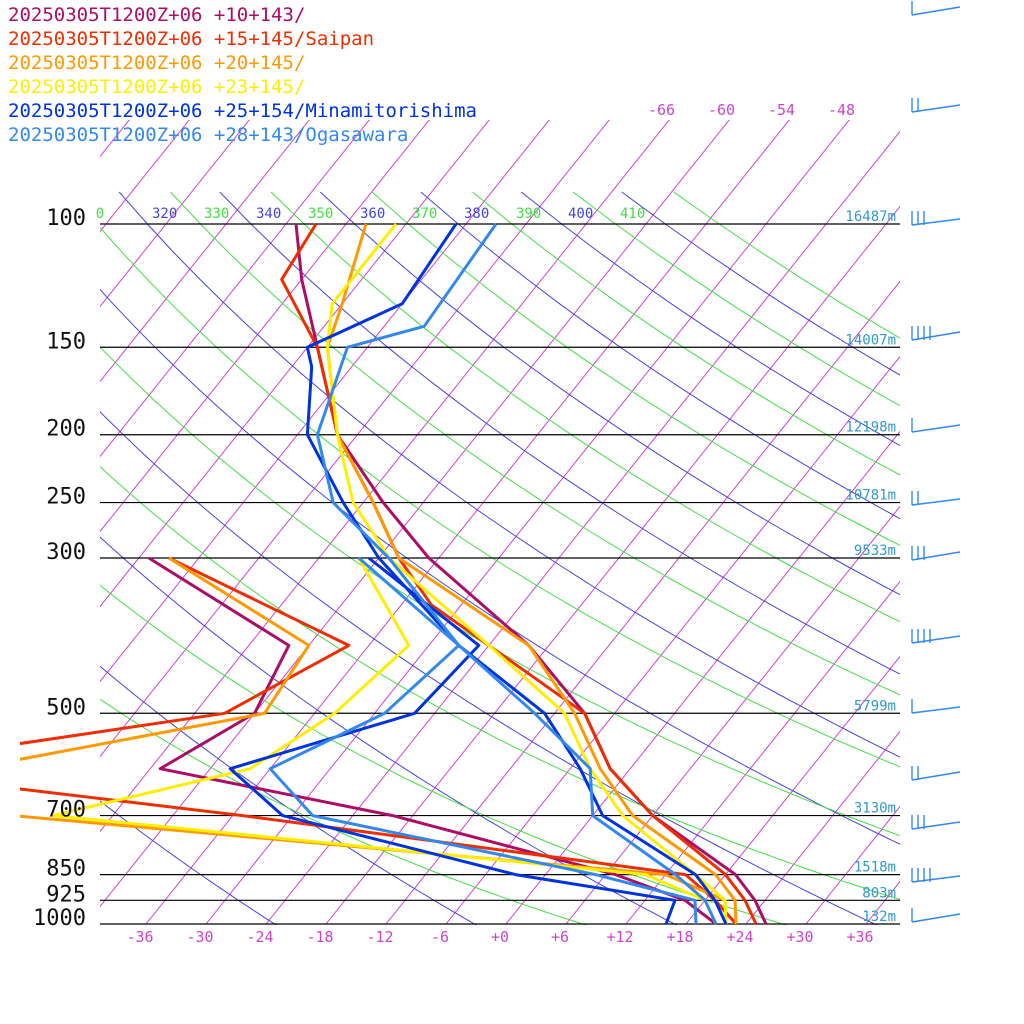 The height and width of the screenshot is (1024, 1024). What do you see at coordinates (66, 341) in the screenshot?
I see `pressure-label: 150` at bounding box center [66, 341].